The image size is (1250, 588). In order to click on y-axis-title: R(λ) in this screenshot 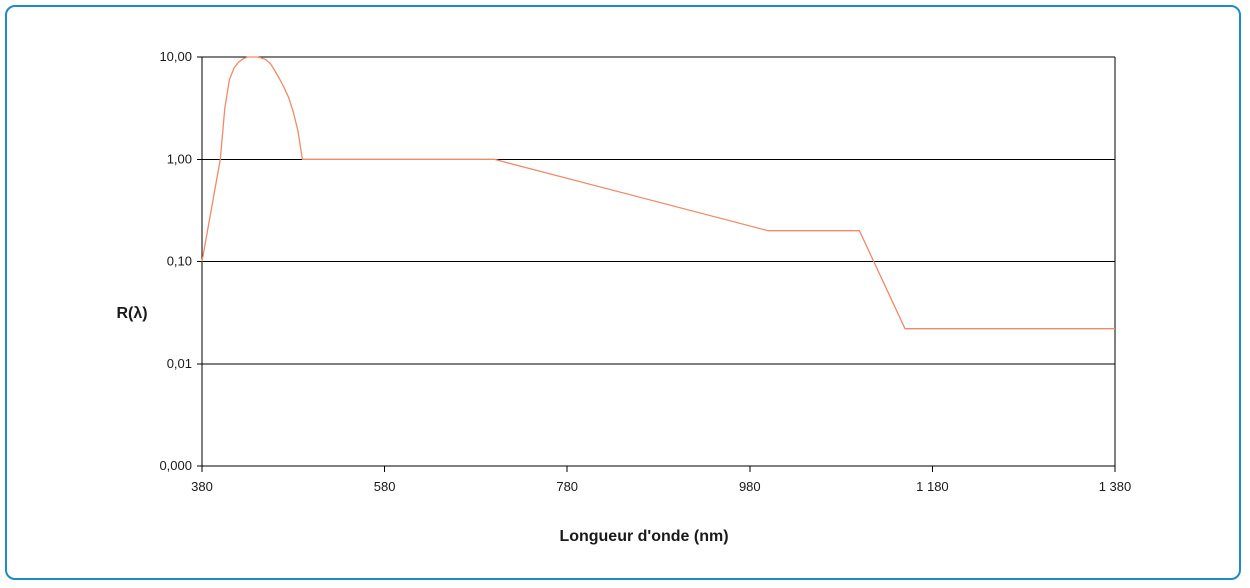, I will do `click(131, 313)`.